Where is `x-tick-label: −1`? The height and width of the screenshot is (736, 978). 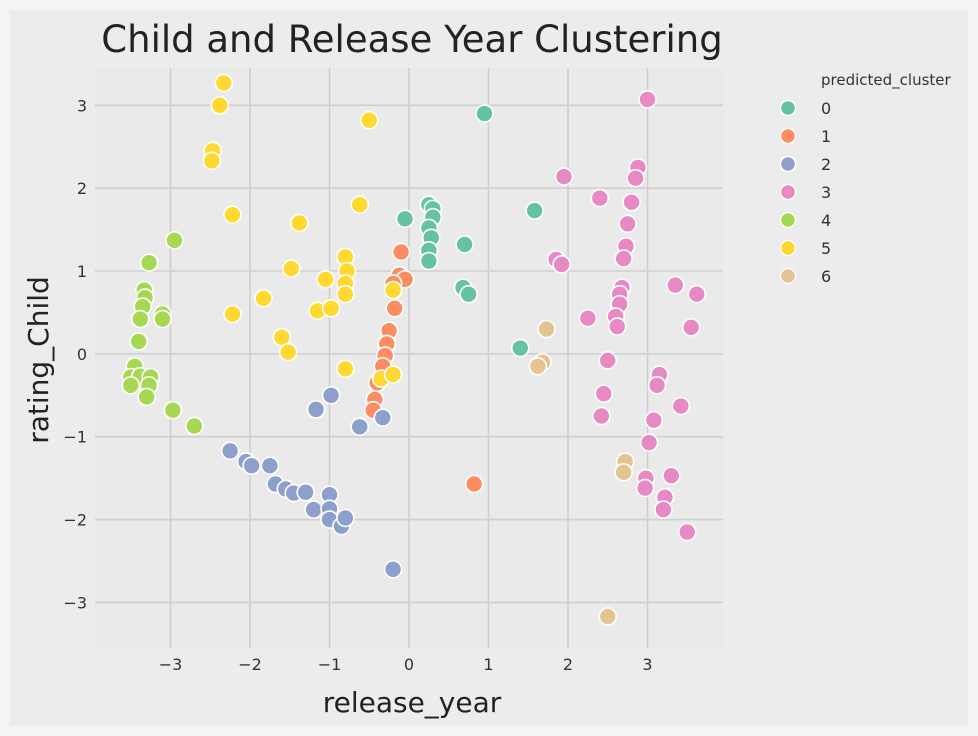 x-tick-label: −1 is located at coordinates (330, 664).